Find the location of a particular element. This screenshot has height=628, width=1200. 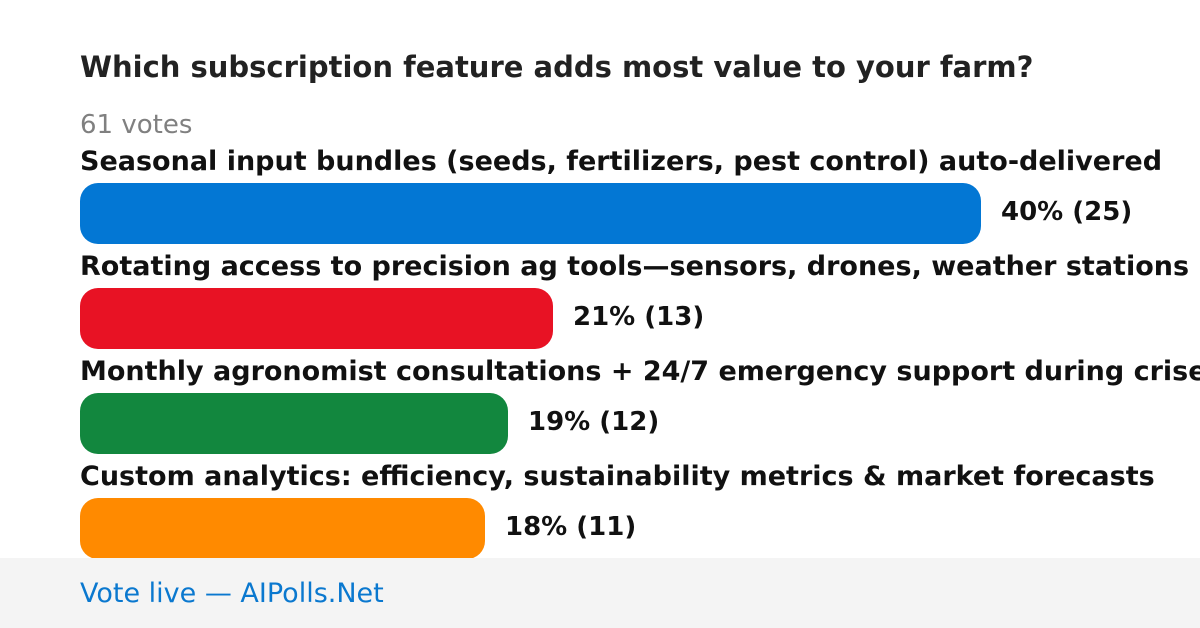

footer-bar: Vote live — AIPolls.Net is located at coordinates (600, 593).